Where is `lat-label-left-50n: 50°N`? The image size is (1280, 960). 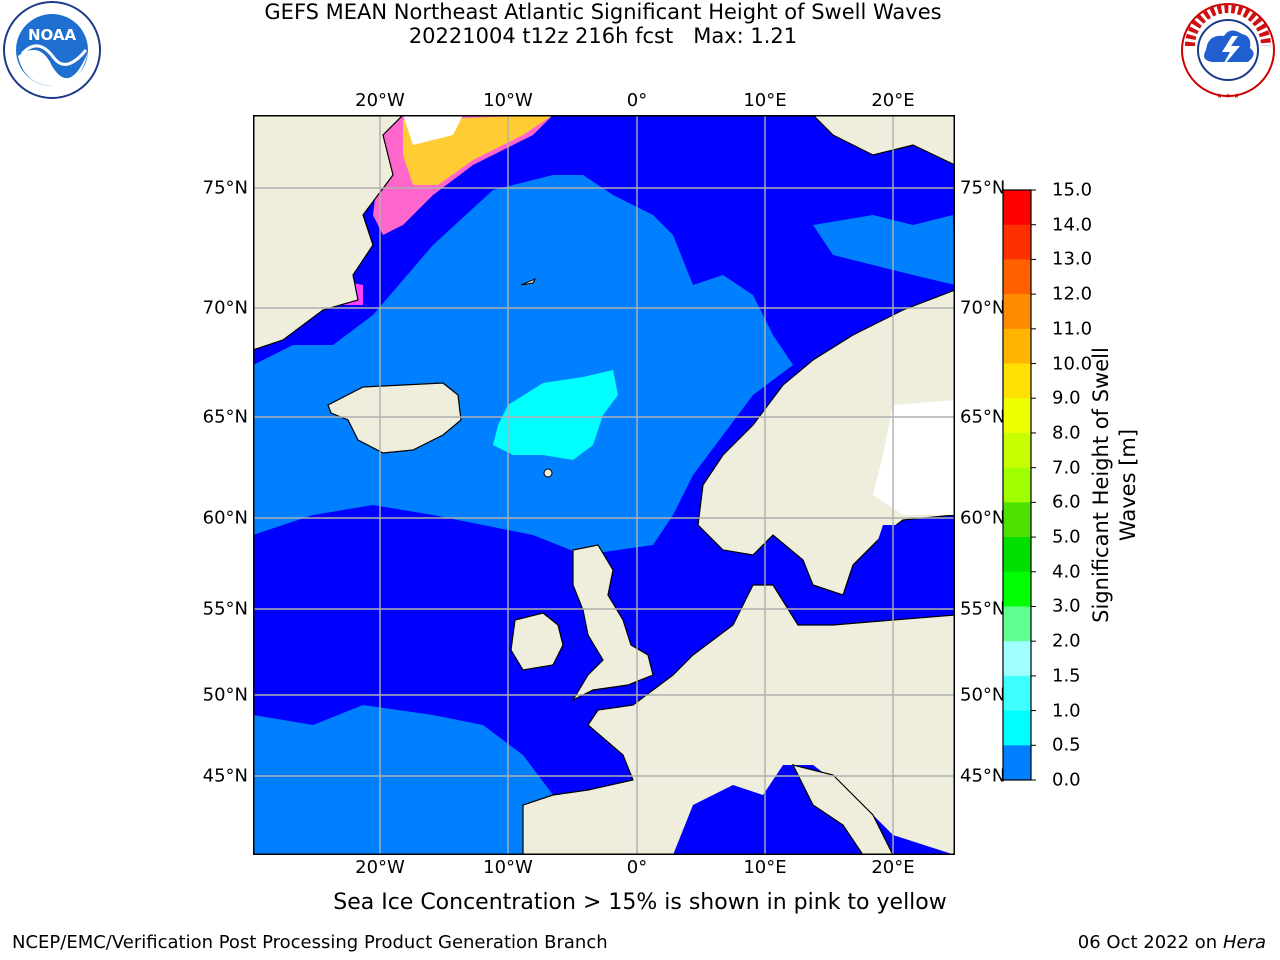
lat-label-left-50n: 50°N is located at coordinates (225, 695).